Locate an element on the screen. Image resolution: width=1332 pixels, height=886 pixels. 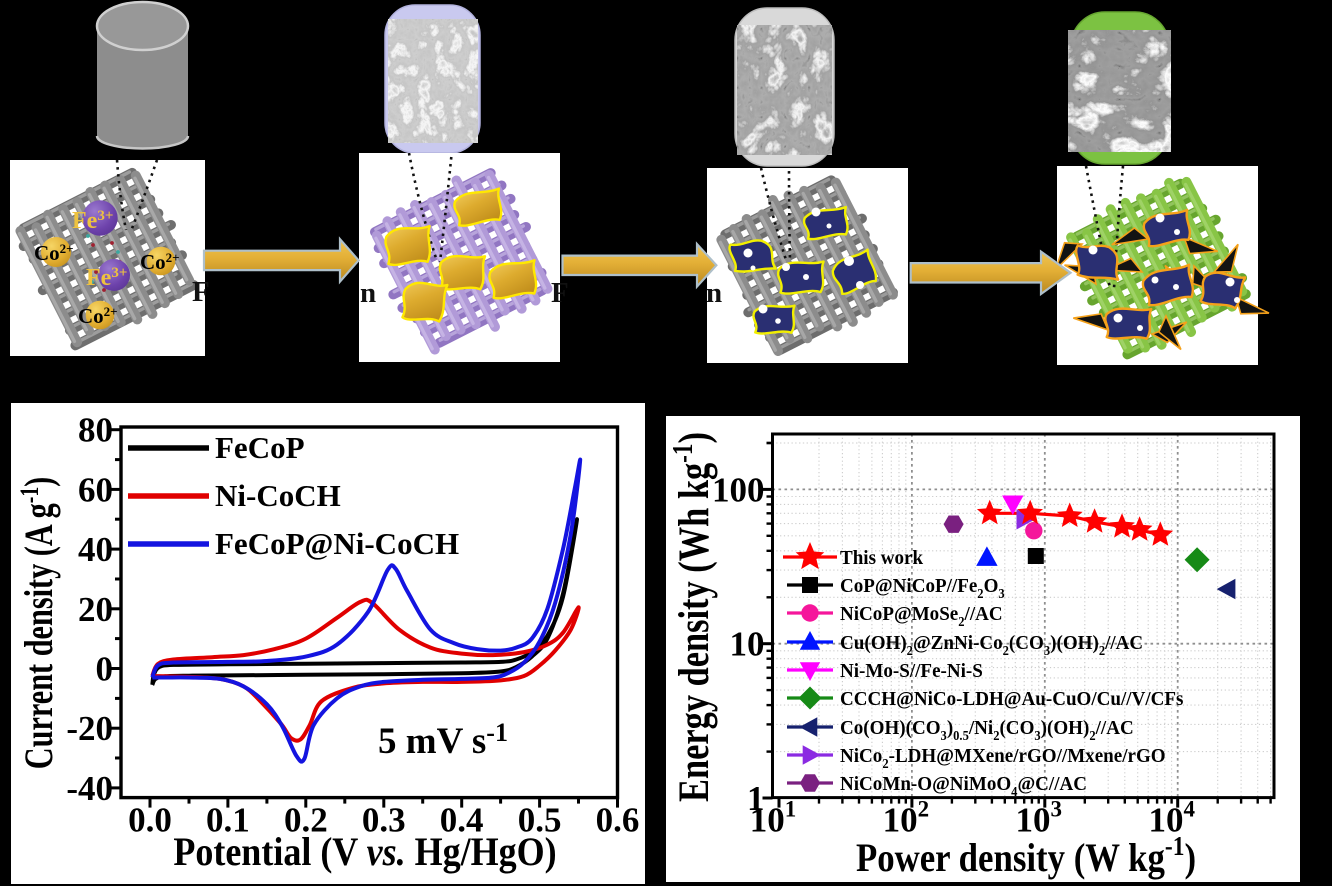
svg-text: 0.4 is located at coordinates (462, 820).